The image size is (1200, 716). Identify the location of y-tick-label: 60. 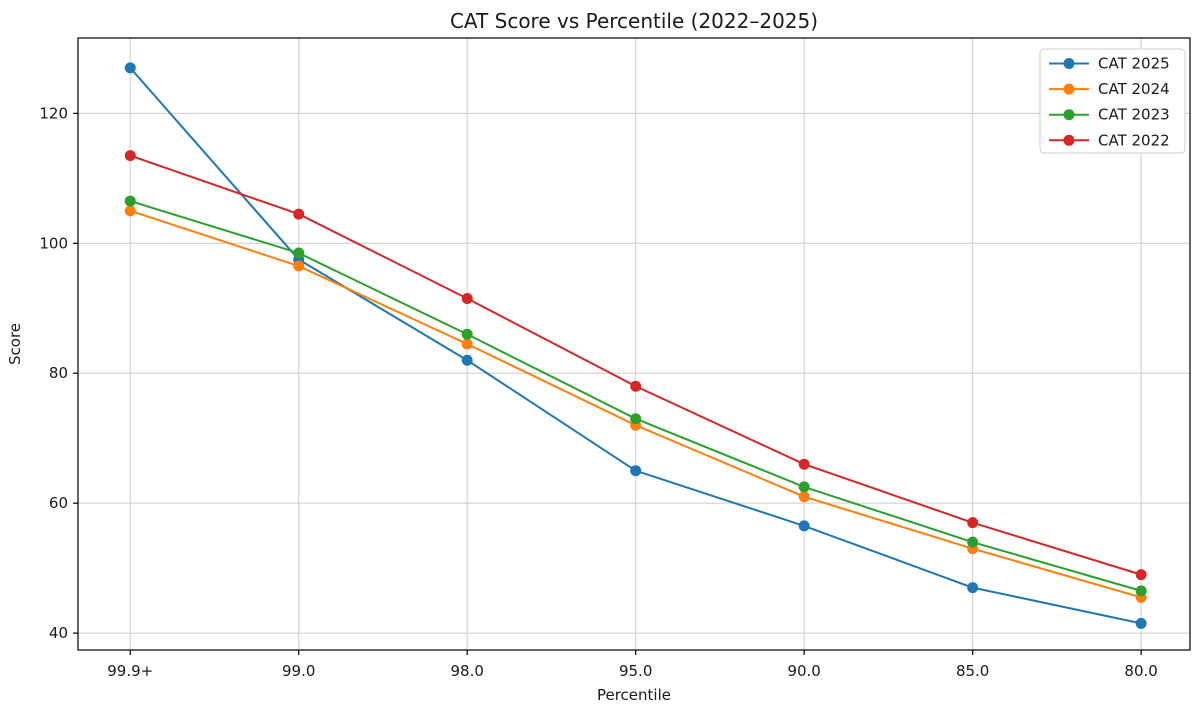
(58, 503).